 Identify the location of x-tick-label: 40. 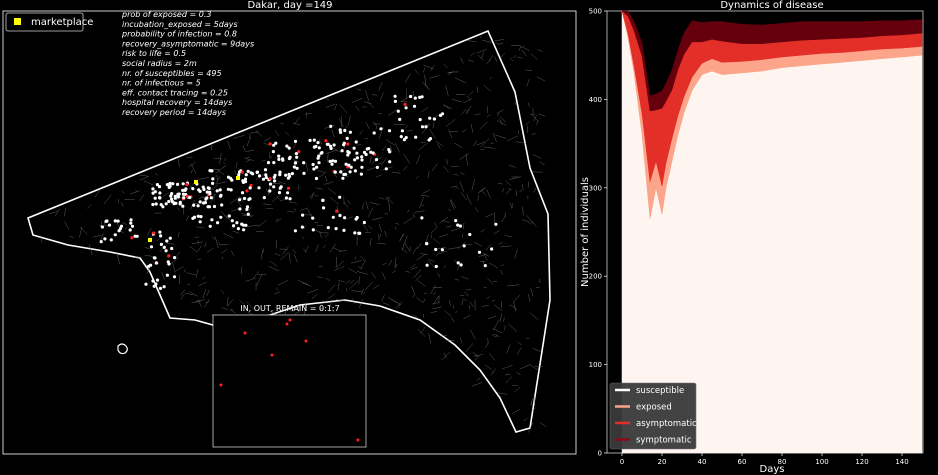
(702, 462).